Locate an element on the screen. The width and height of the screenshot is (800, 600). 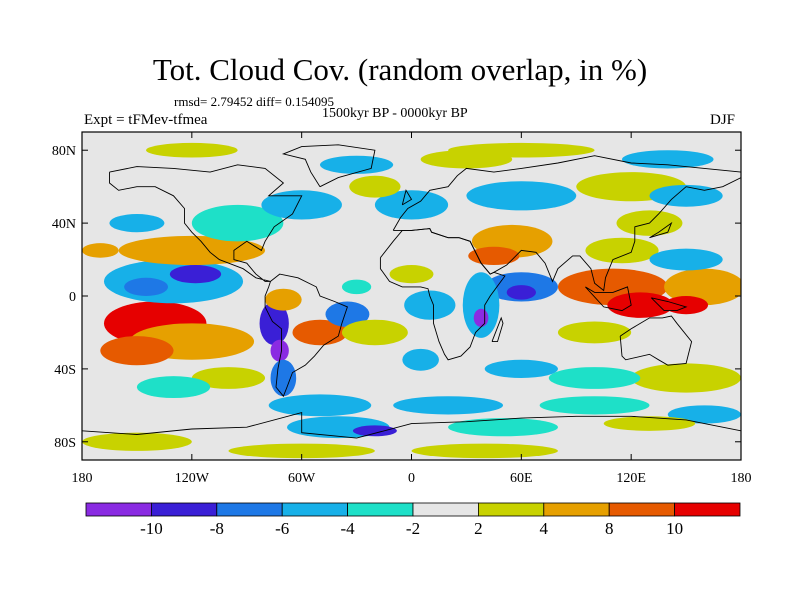
x-tick-label: 0 is located at coordinates (411, 478).